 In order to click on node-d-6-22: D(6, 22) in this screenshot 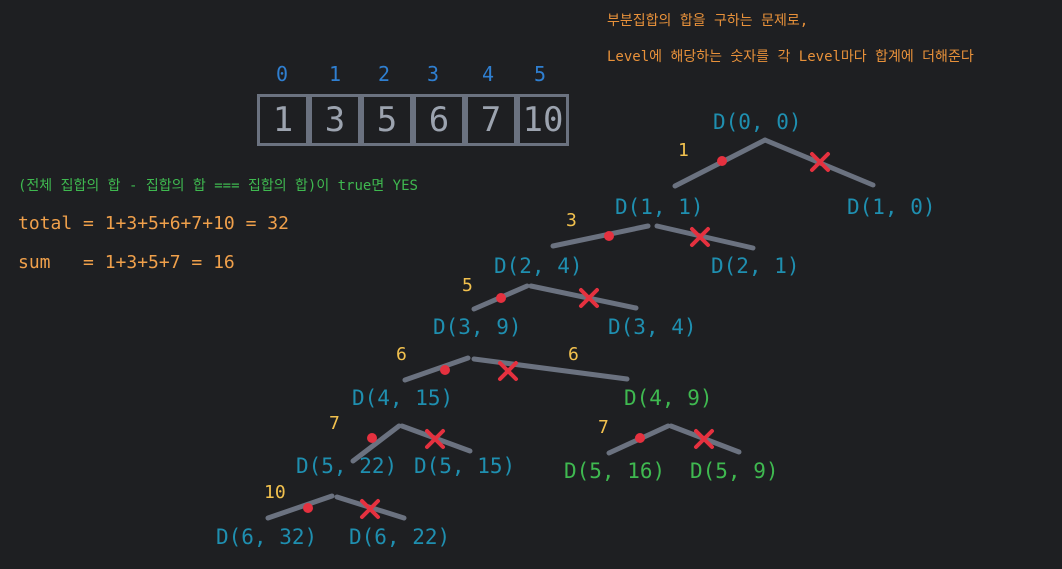, I will do `click(400, 537)`.